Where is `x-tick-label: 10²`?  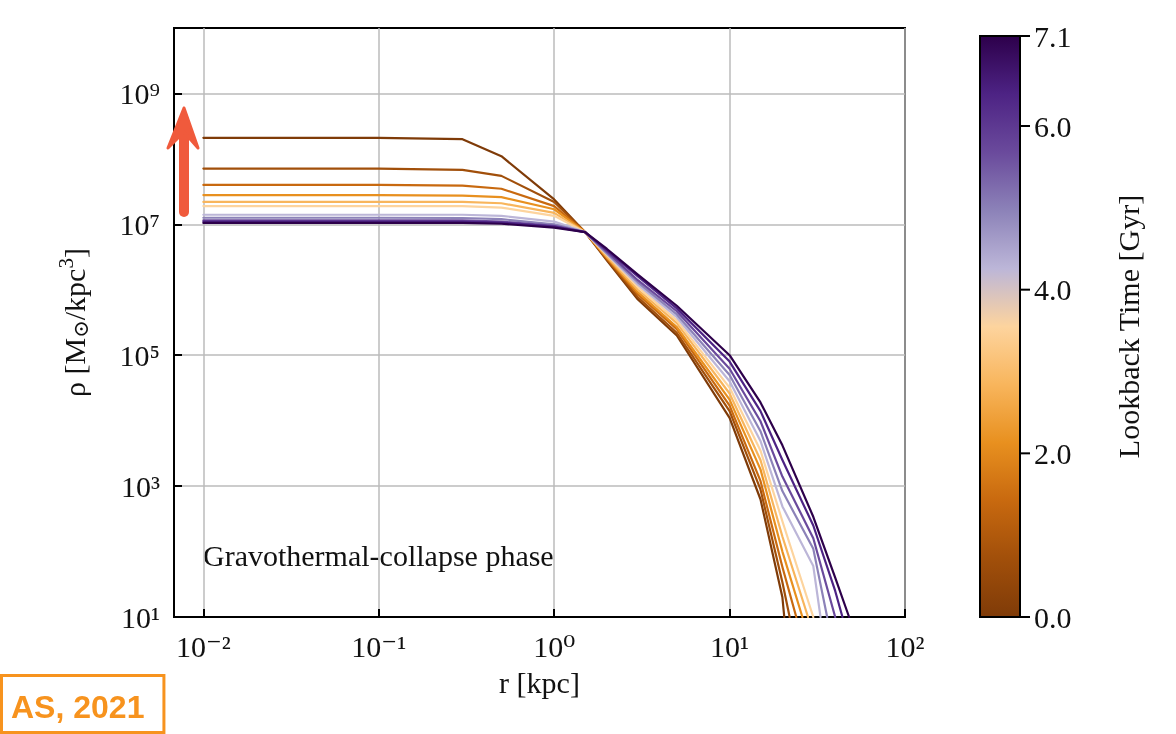 x-tick-label: 10² is located at coordinates (905, 646).